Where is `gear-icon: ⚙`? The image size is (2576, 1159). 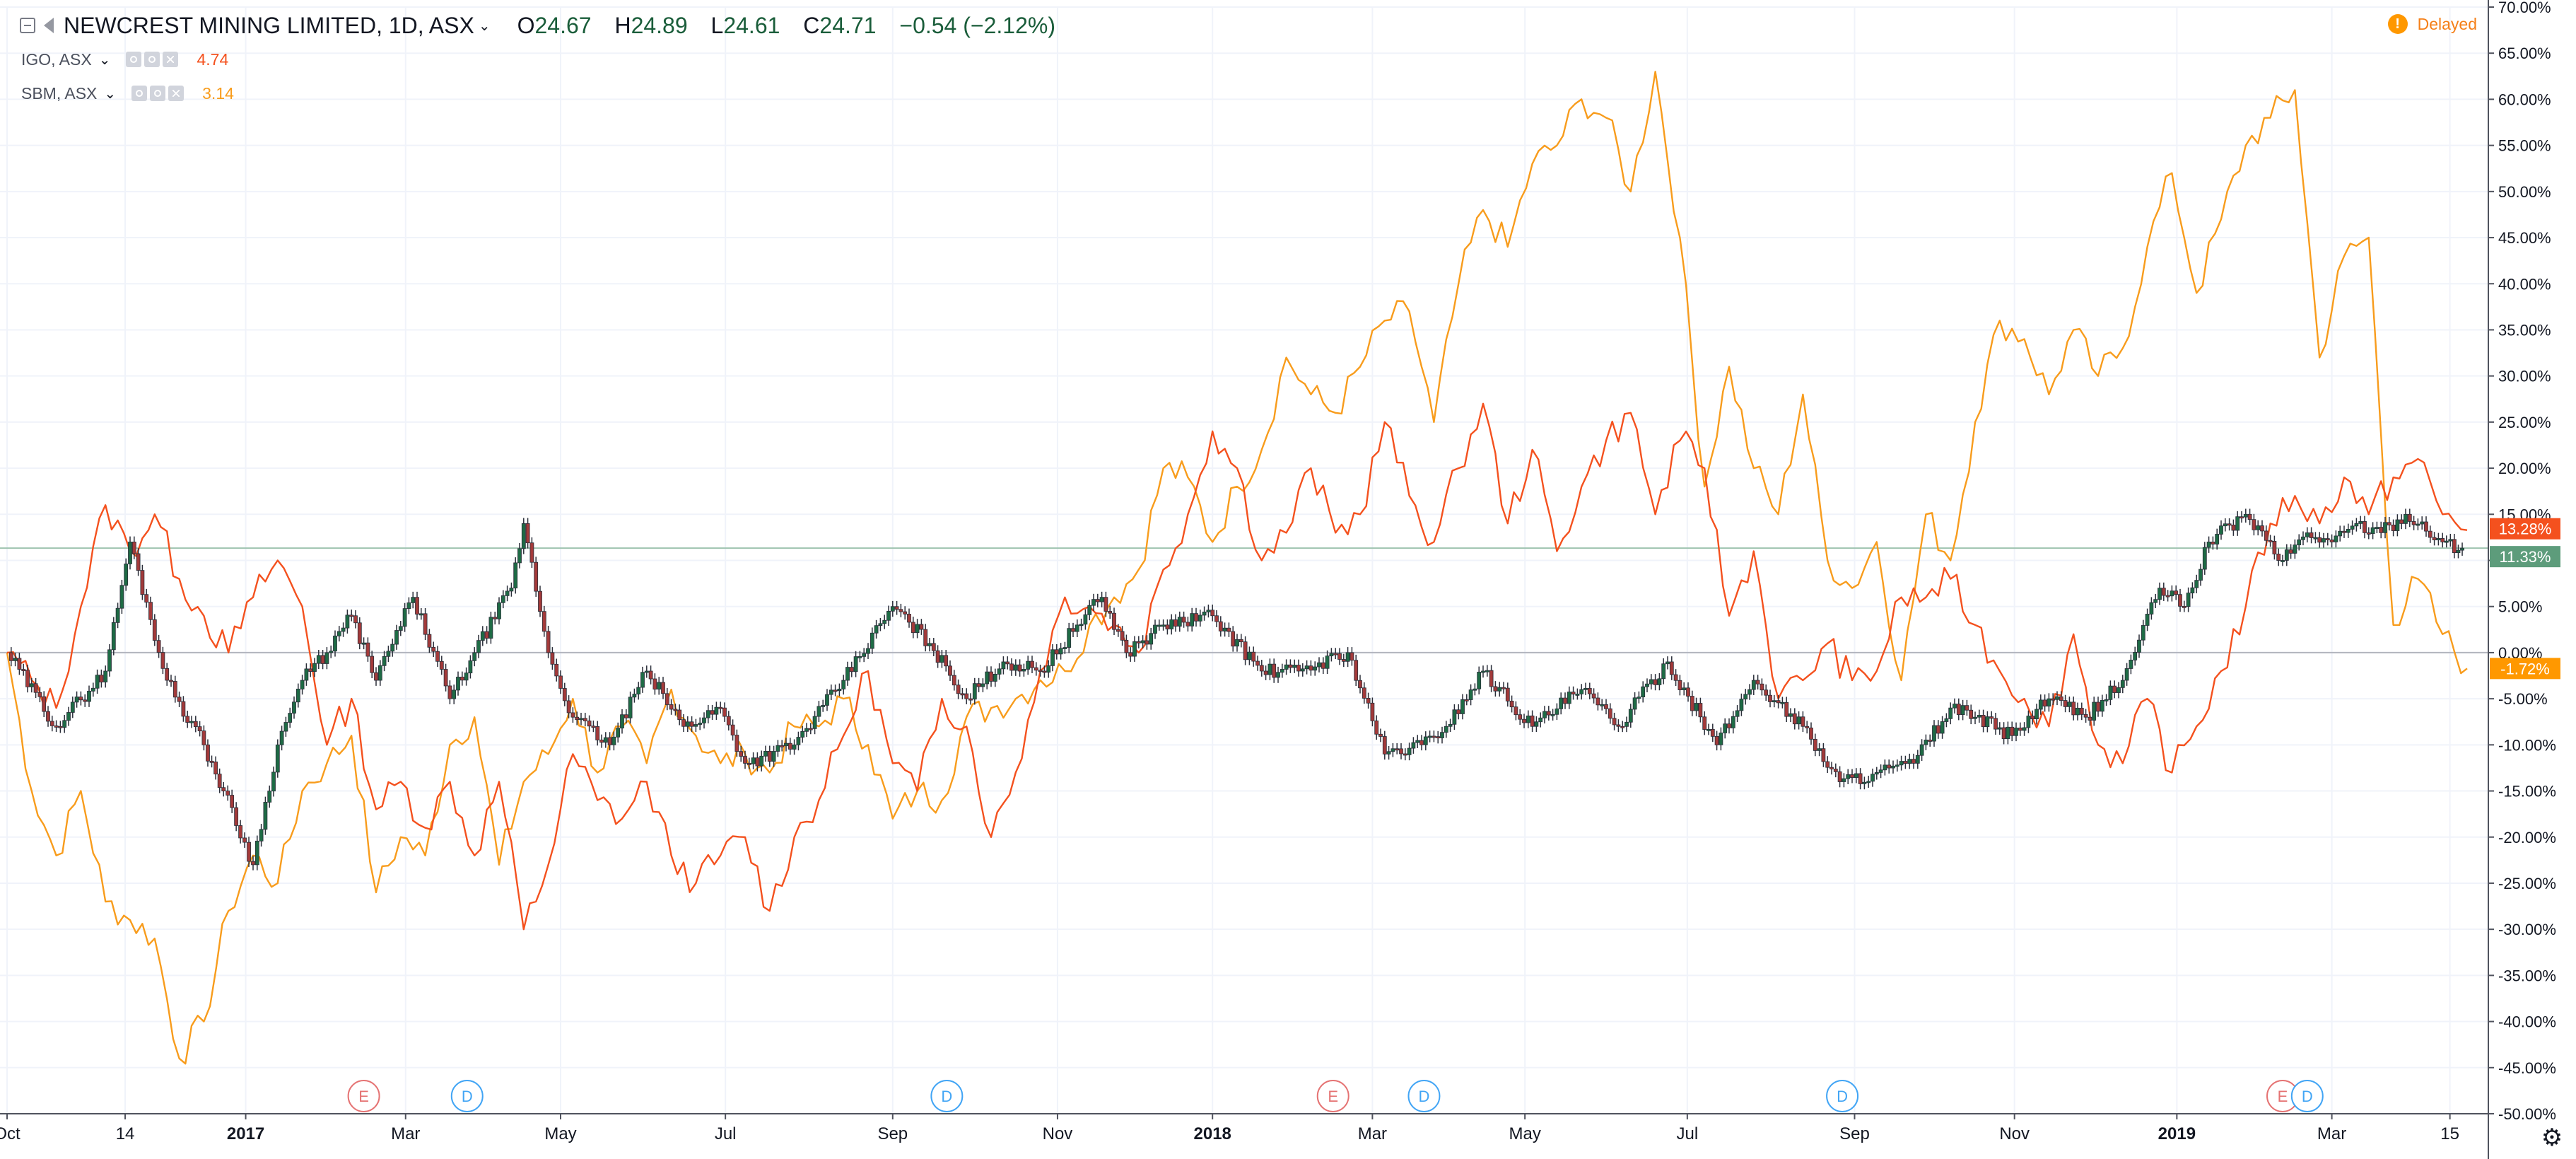
gear-icon: ⚙ is located at coordinates (2552, 1137).